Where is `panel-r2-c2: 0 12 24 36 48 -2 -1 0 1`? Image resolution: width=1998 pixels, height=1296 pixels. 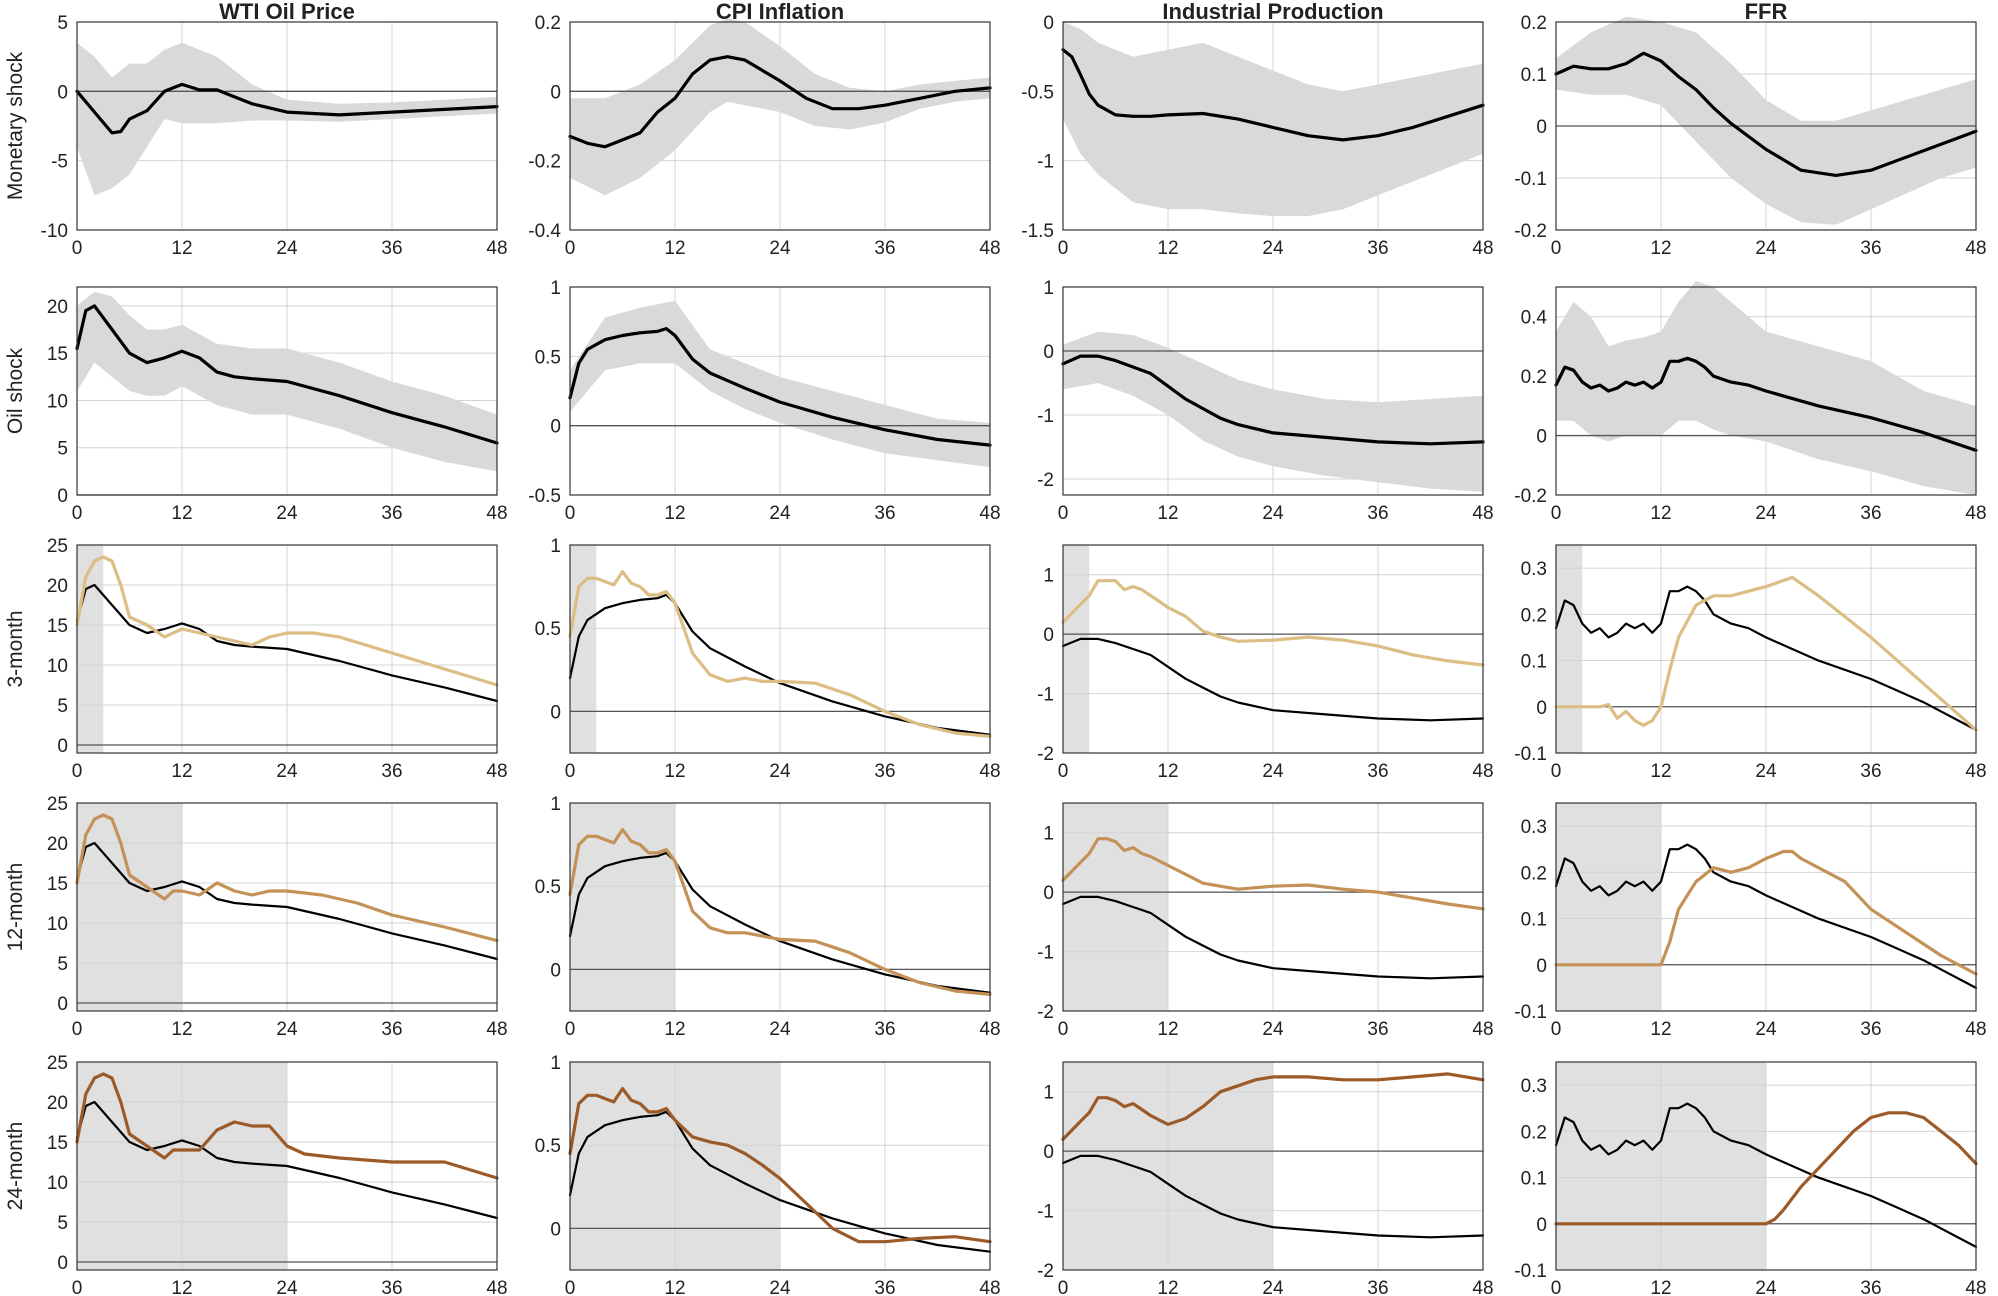 panel-r2-c2: 0 12 24 36 48 -2 -1 0 1 is located at coordinates (1265, 663).